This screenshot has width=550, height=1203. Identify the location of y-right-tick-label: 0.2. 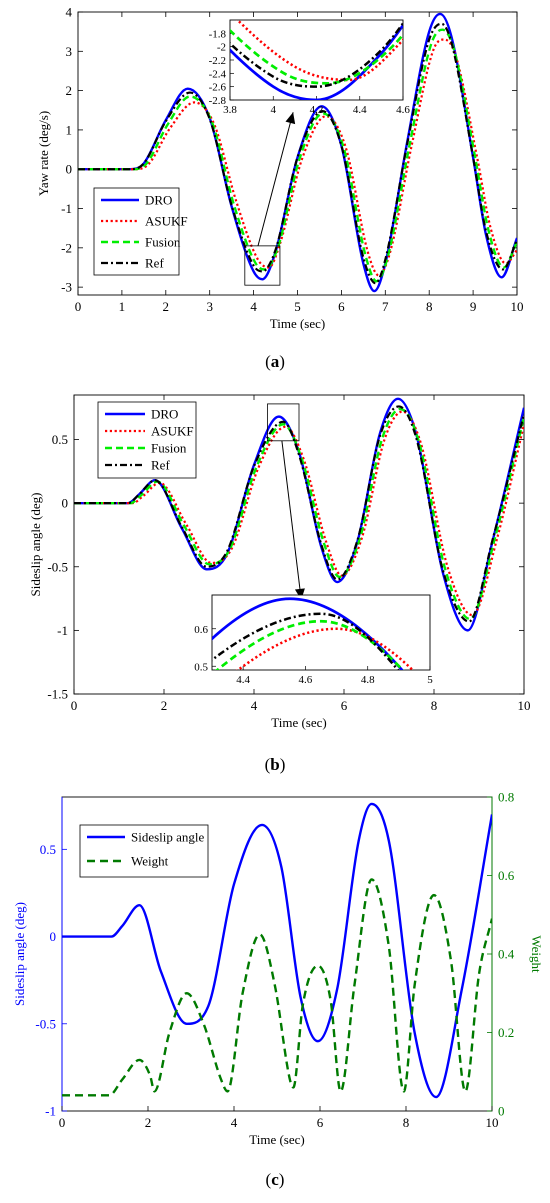
(506, 1032).